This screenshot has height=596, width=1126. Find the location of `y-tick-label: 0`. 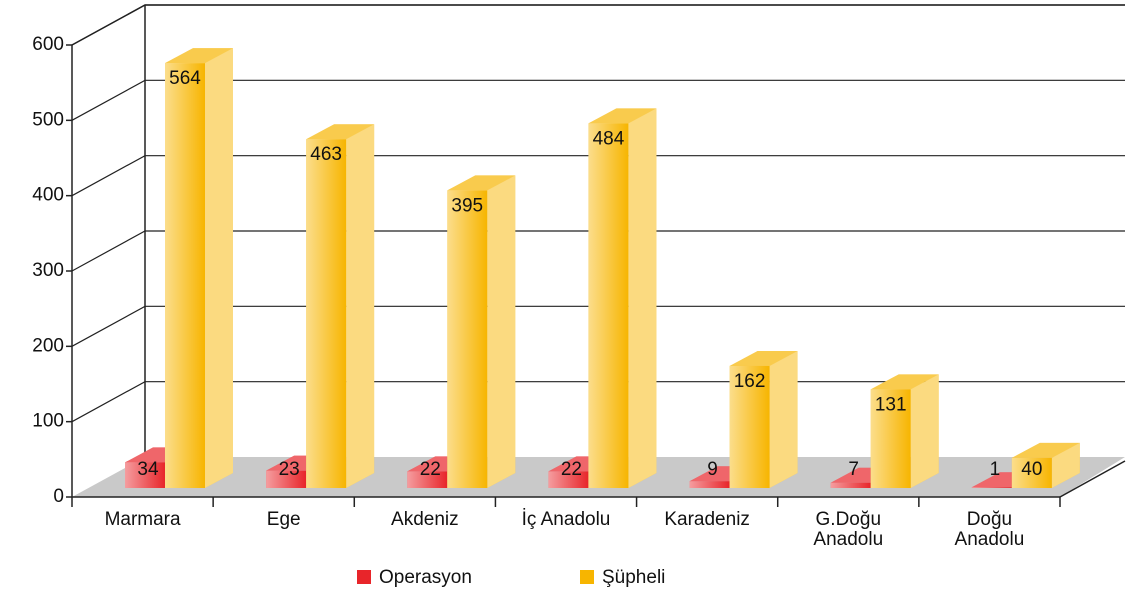

y-tick-label: 0 is located at coordinates (58, 496).